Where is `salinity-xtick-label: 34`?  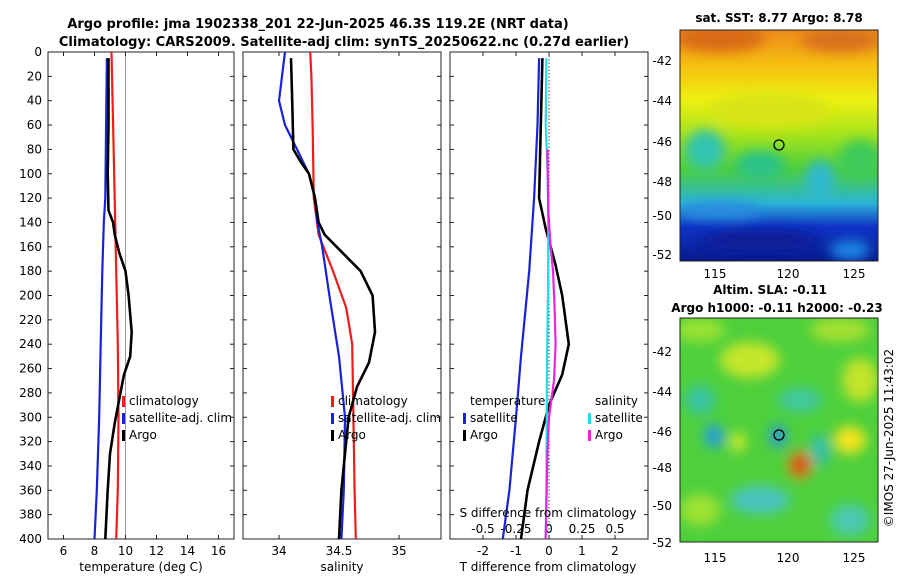
salinity-xtick-label: 34 is located at coordinates (278, 551).